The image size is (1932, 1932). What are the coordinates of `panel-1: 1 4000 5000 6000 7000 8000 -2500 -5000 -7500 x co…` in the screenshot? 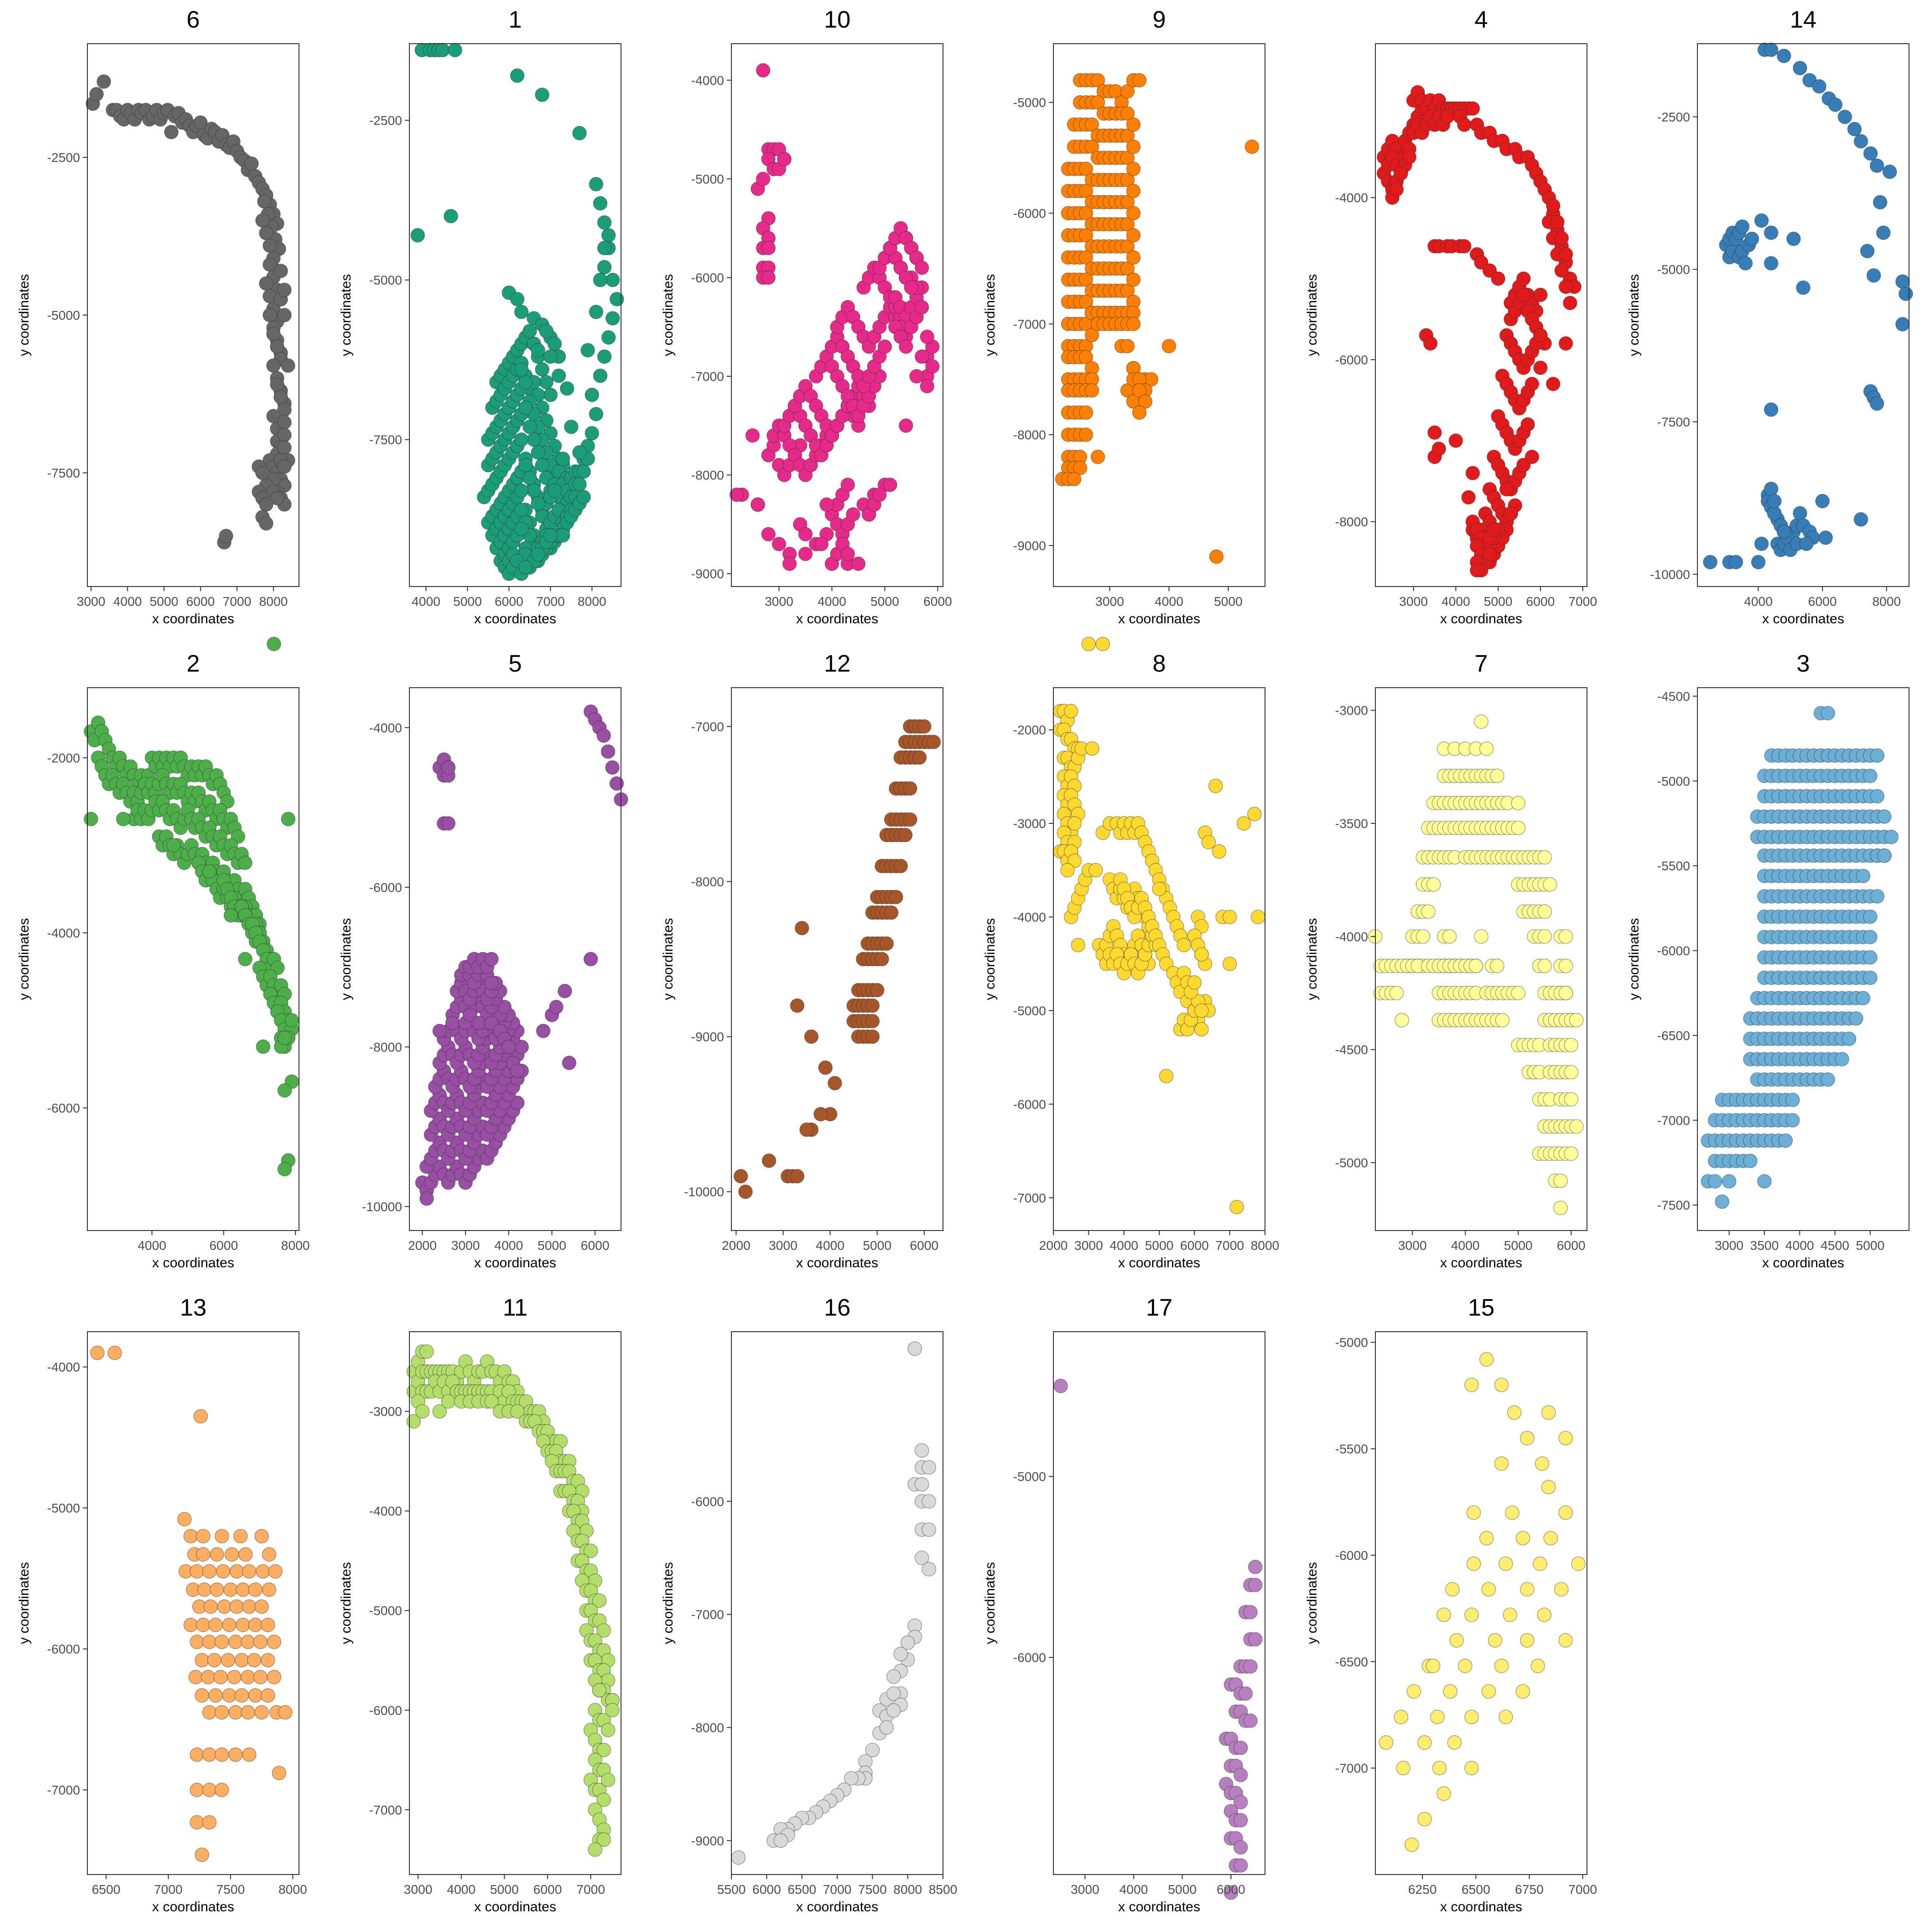 It's located at (481, 316).